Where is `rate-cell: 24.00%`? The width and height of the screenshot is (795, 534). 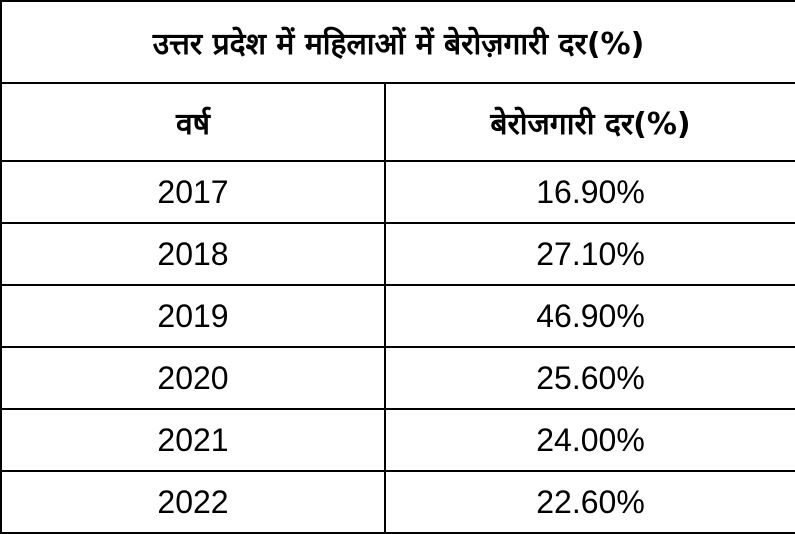
rate-cell: 24.00% is located at coordinates (589, 440).